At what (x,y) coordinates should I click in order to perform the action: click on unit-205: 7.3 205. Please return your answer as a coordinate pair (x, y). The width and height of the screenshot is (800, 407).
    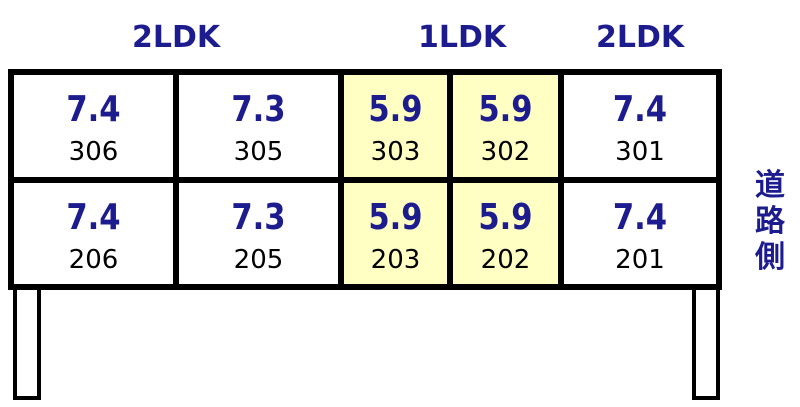
    Looking at the image, I should click on (258, 233).